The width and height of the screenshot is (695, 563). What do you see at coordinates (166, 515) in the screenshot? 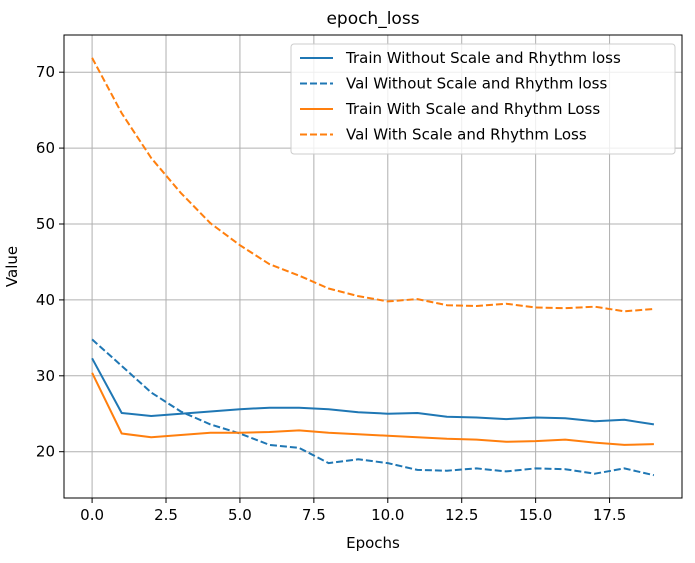
I see `x-tick-label: 2.5` at bounding box center [166, 515].